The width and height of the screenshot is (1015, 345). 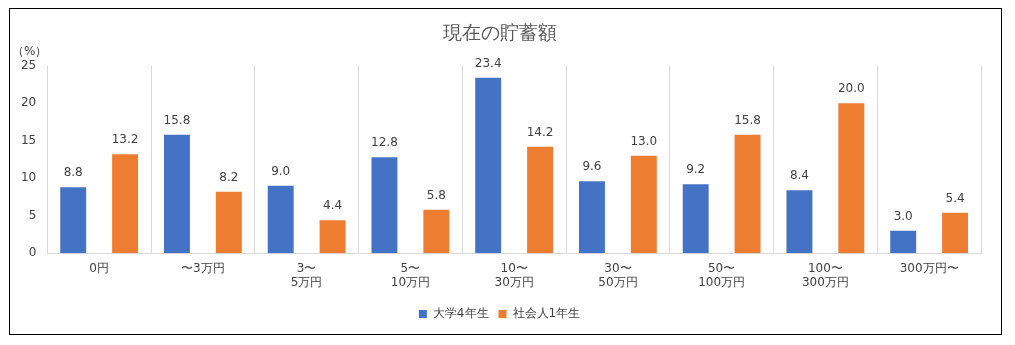 I want to click on data-label: 14.2, so click(x=540, y=131).